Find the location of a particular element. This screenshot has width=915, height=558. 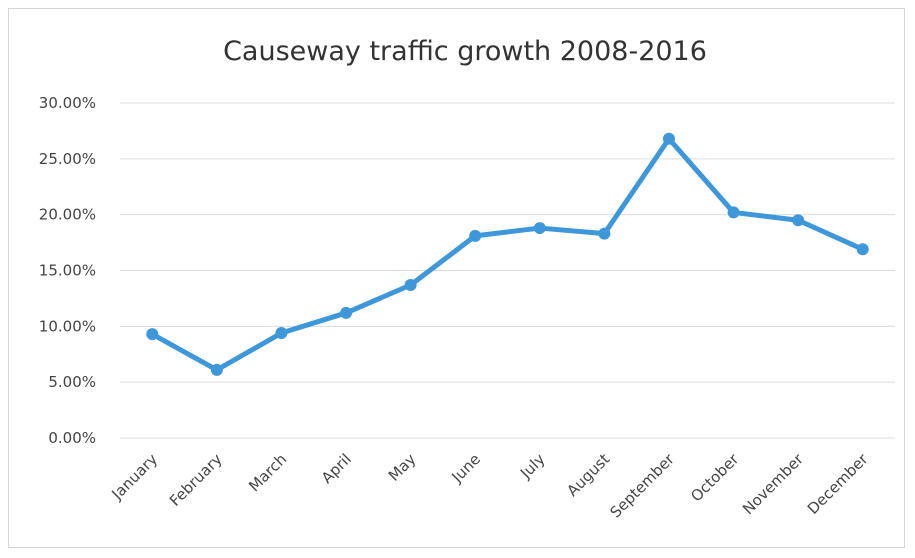

y-axis-tick-labels: 0.00% 5.00% 10.00% 15.00% 20.00% 25.00% 30.00% is located at coordinates (67, 270).